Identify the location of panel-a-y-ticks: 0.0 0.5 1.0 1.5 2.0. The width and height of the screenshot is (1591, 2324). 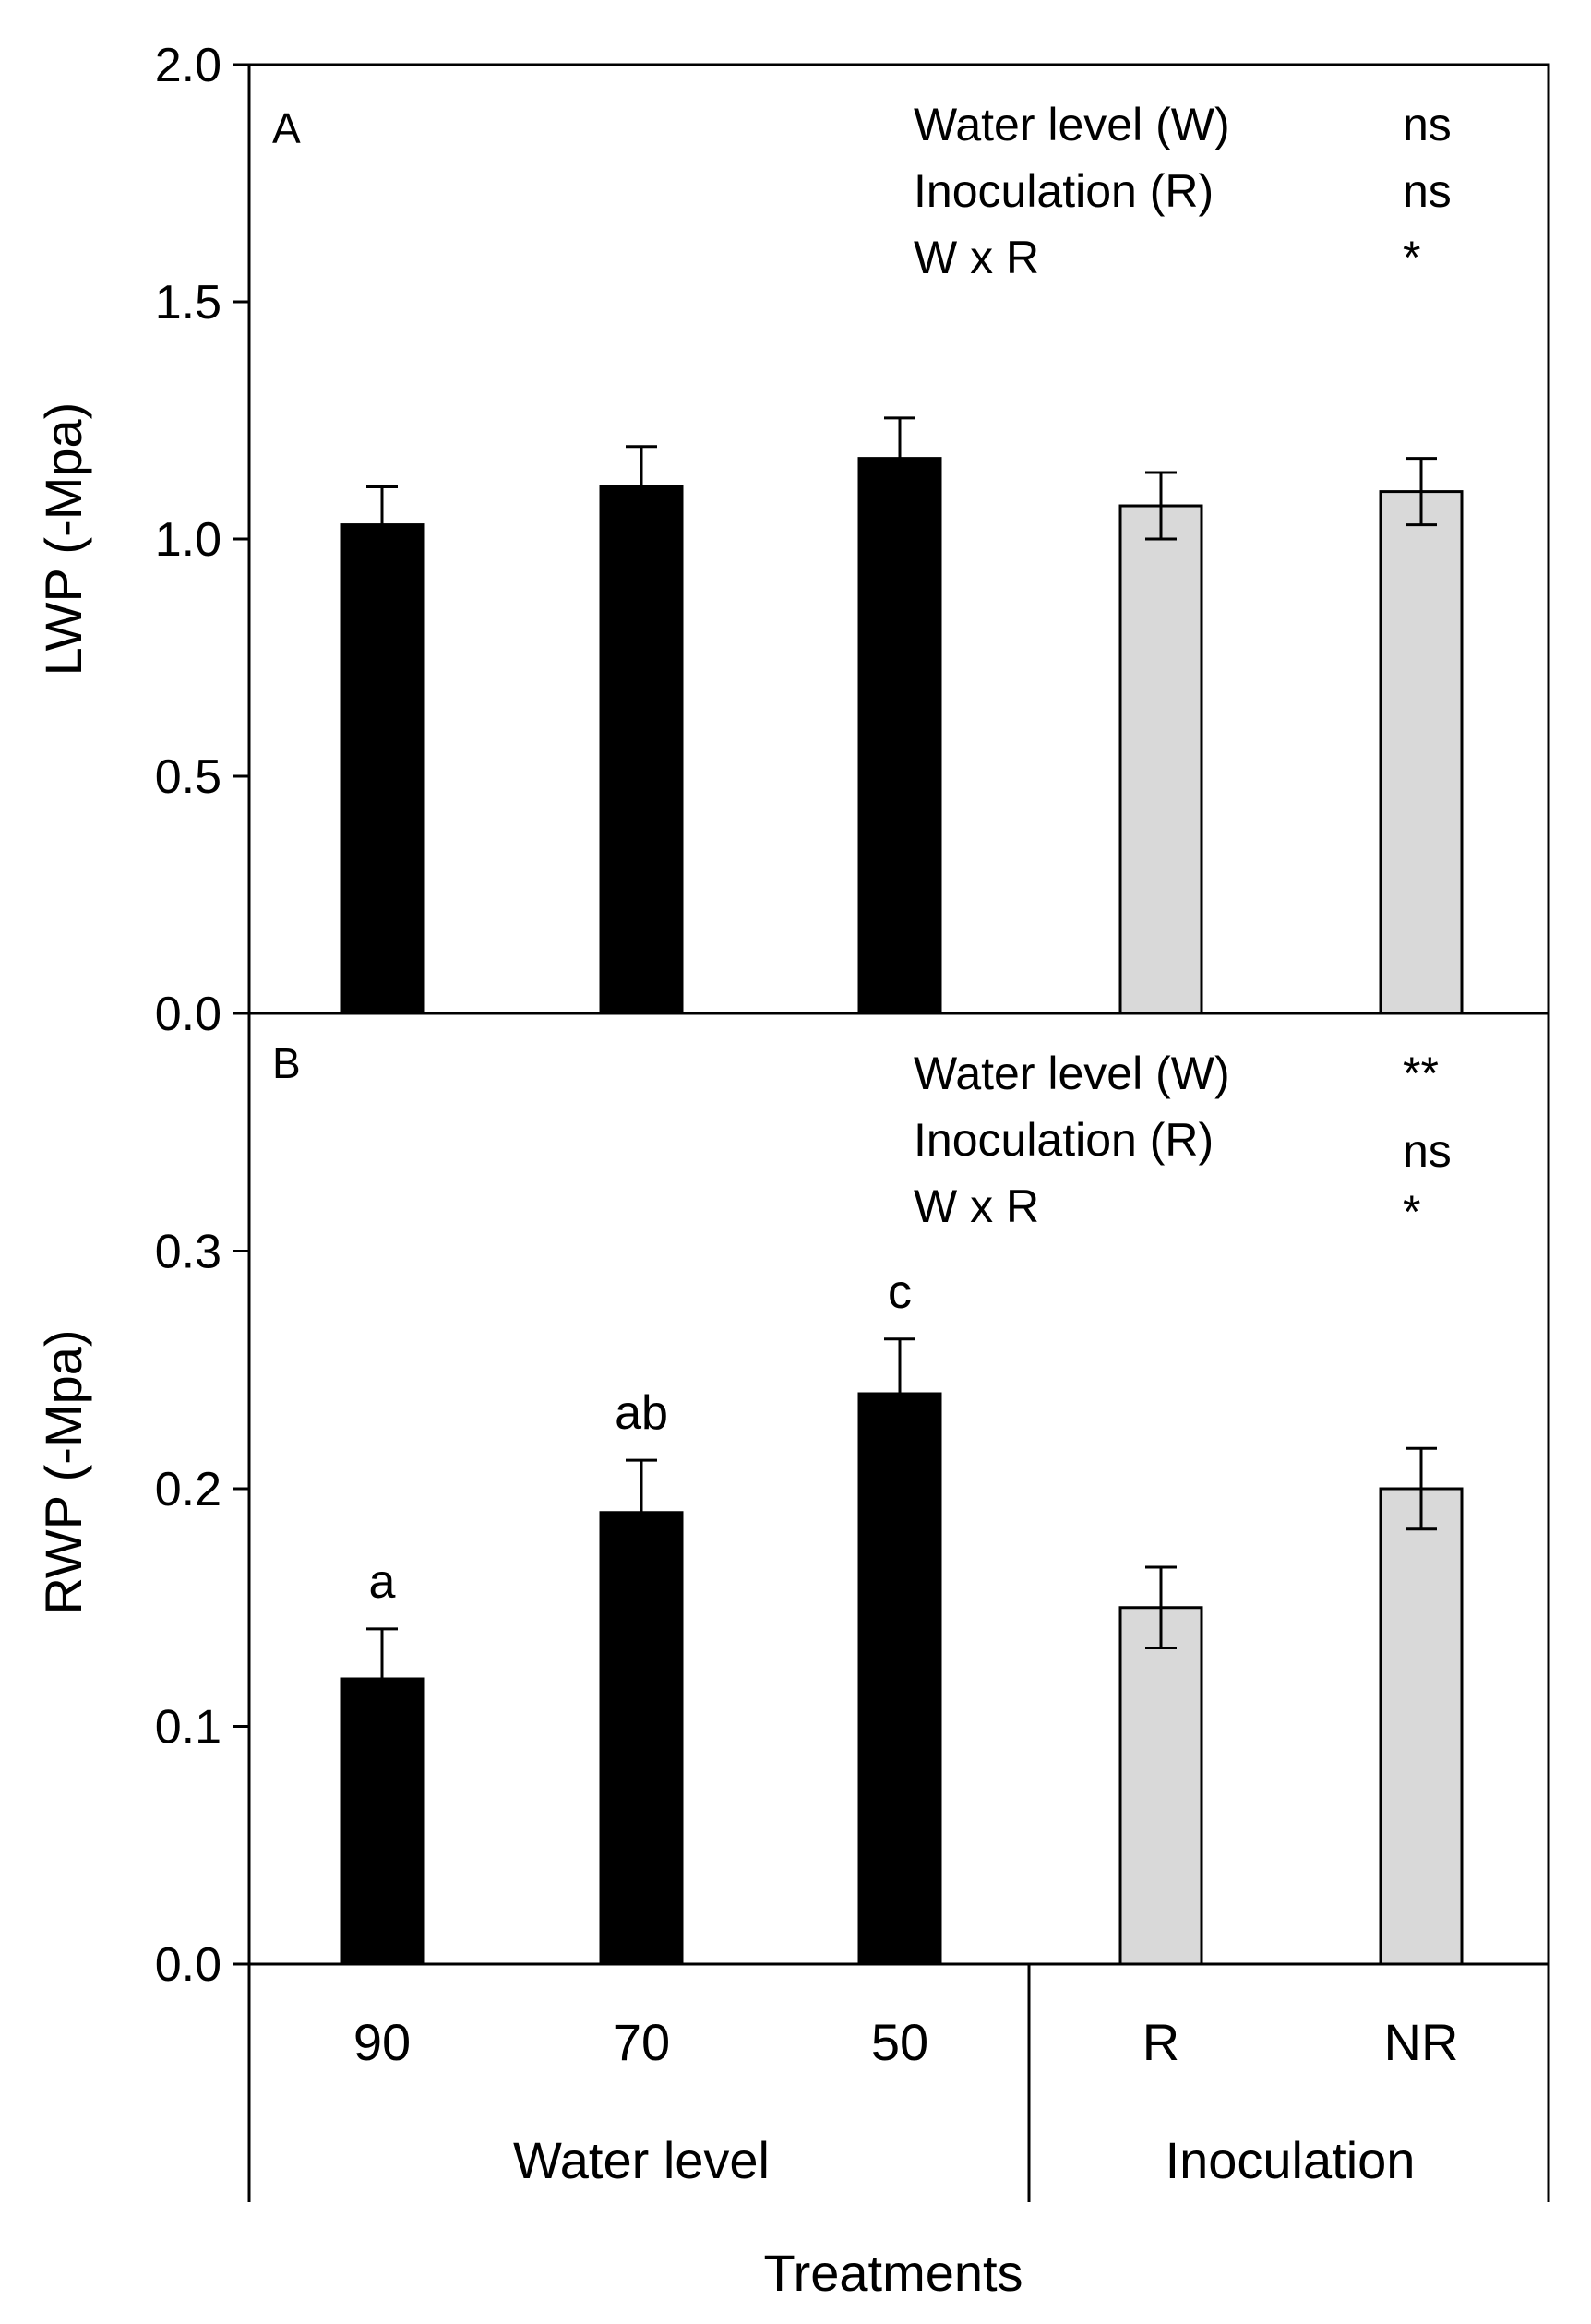
(202, 540).